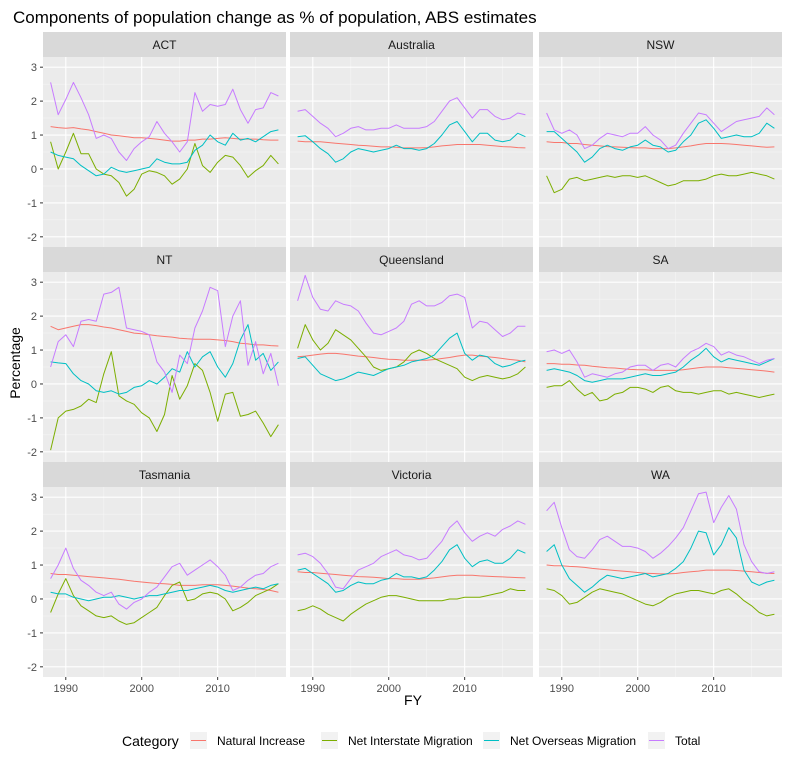 The height and width of the screenshot is (766, 792). Describe the element at coordinates (164, 134) in the screenshot. I see `series-line-natural-increase-act` at that location.